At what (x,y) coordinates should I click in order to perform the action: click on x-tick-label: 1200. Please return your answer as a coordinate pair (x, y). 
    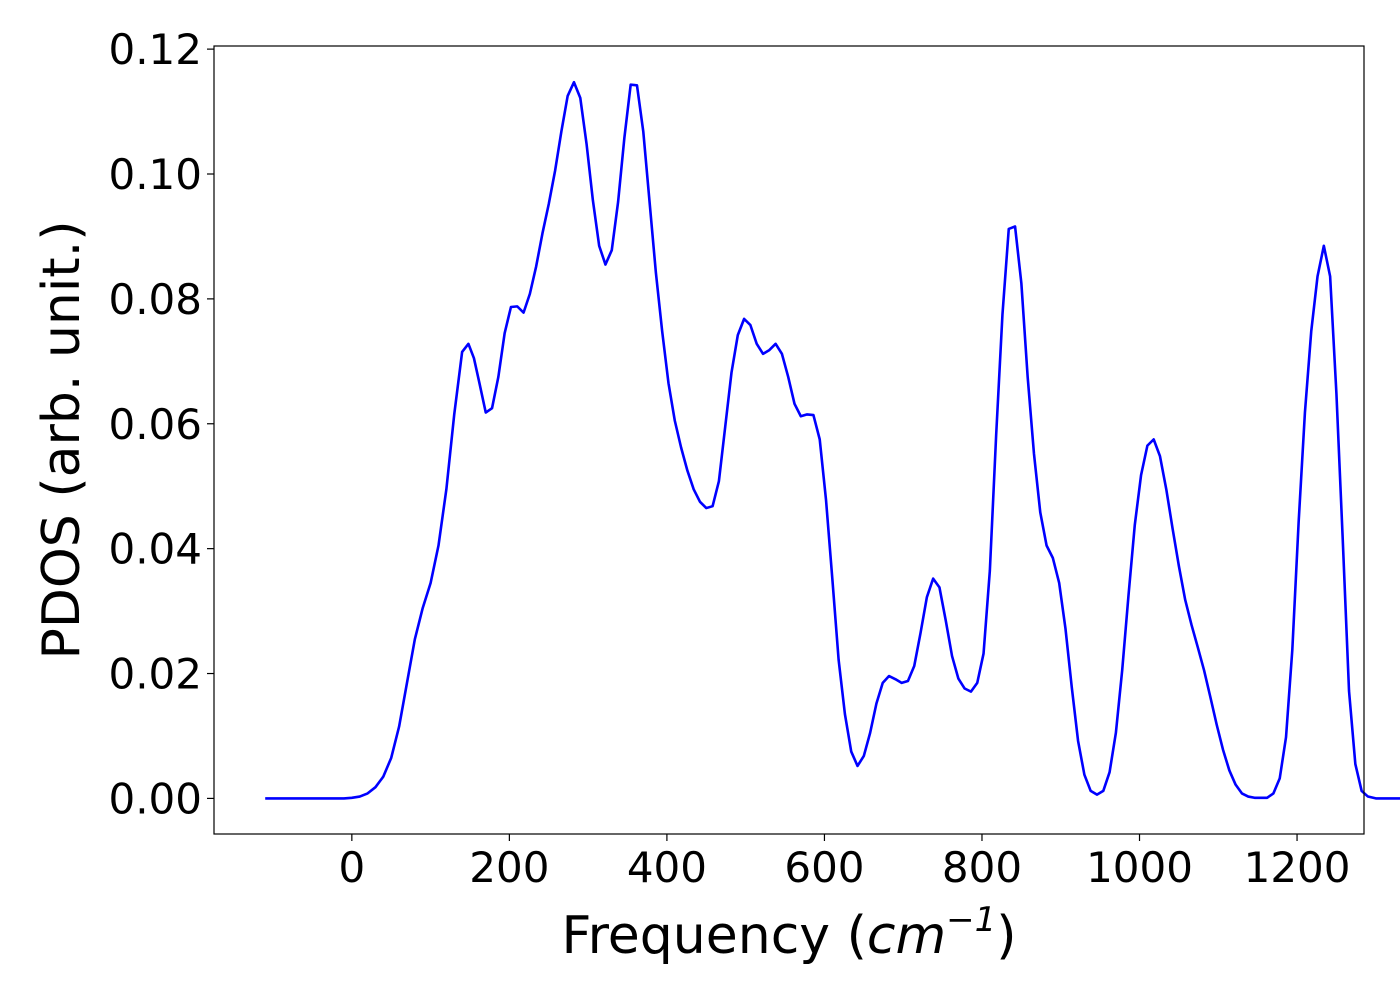
    Looking at the image, I should click on (1297, 867).